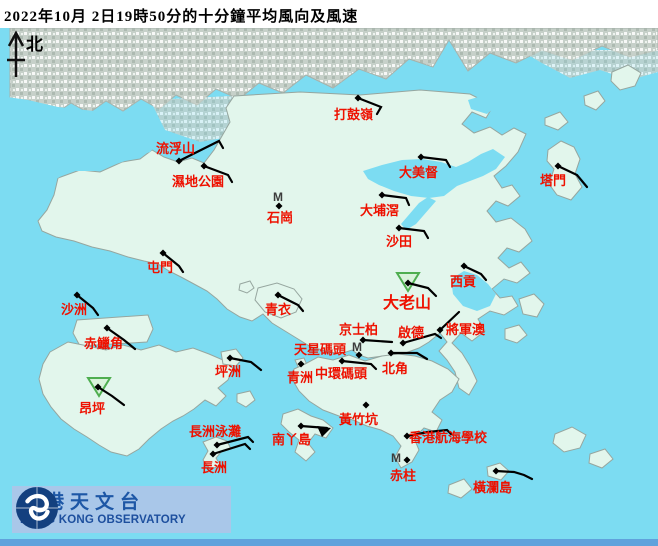 The image size is (658, 546). I want to click on station-label-central-pier: 中環碼頭, so click(341, 373).